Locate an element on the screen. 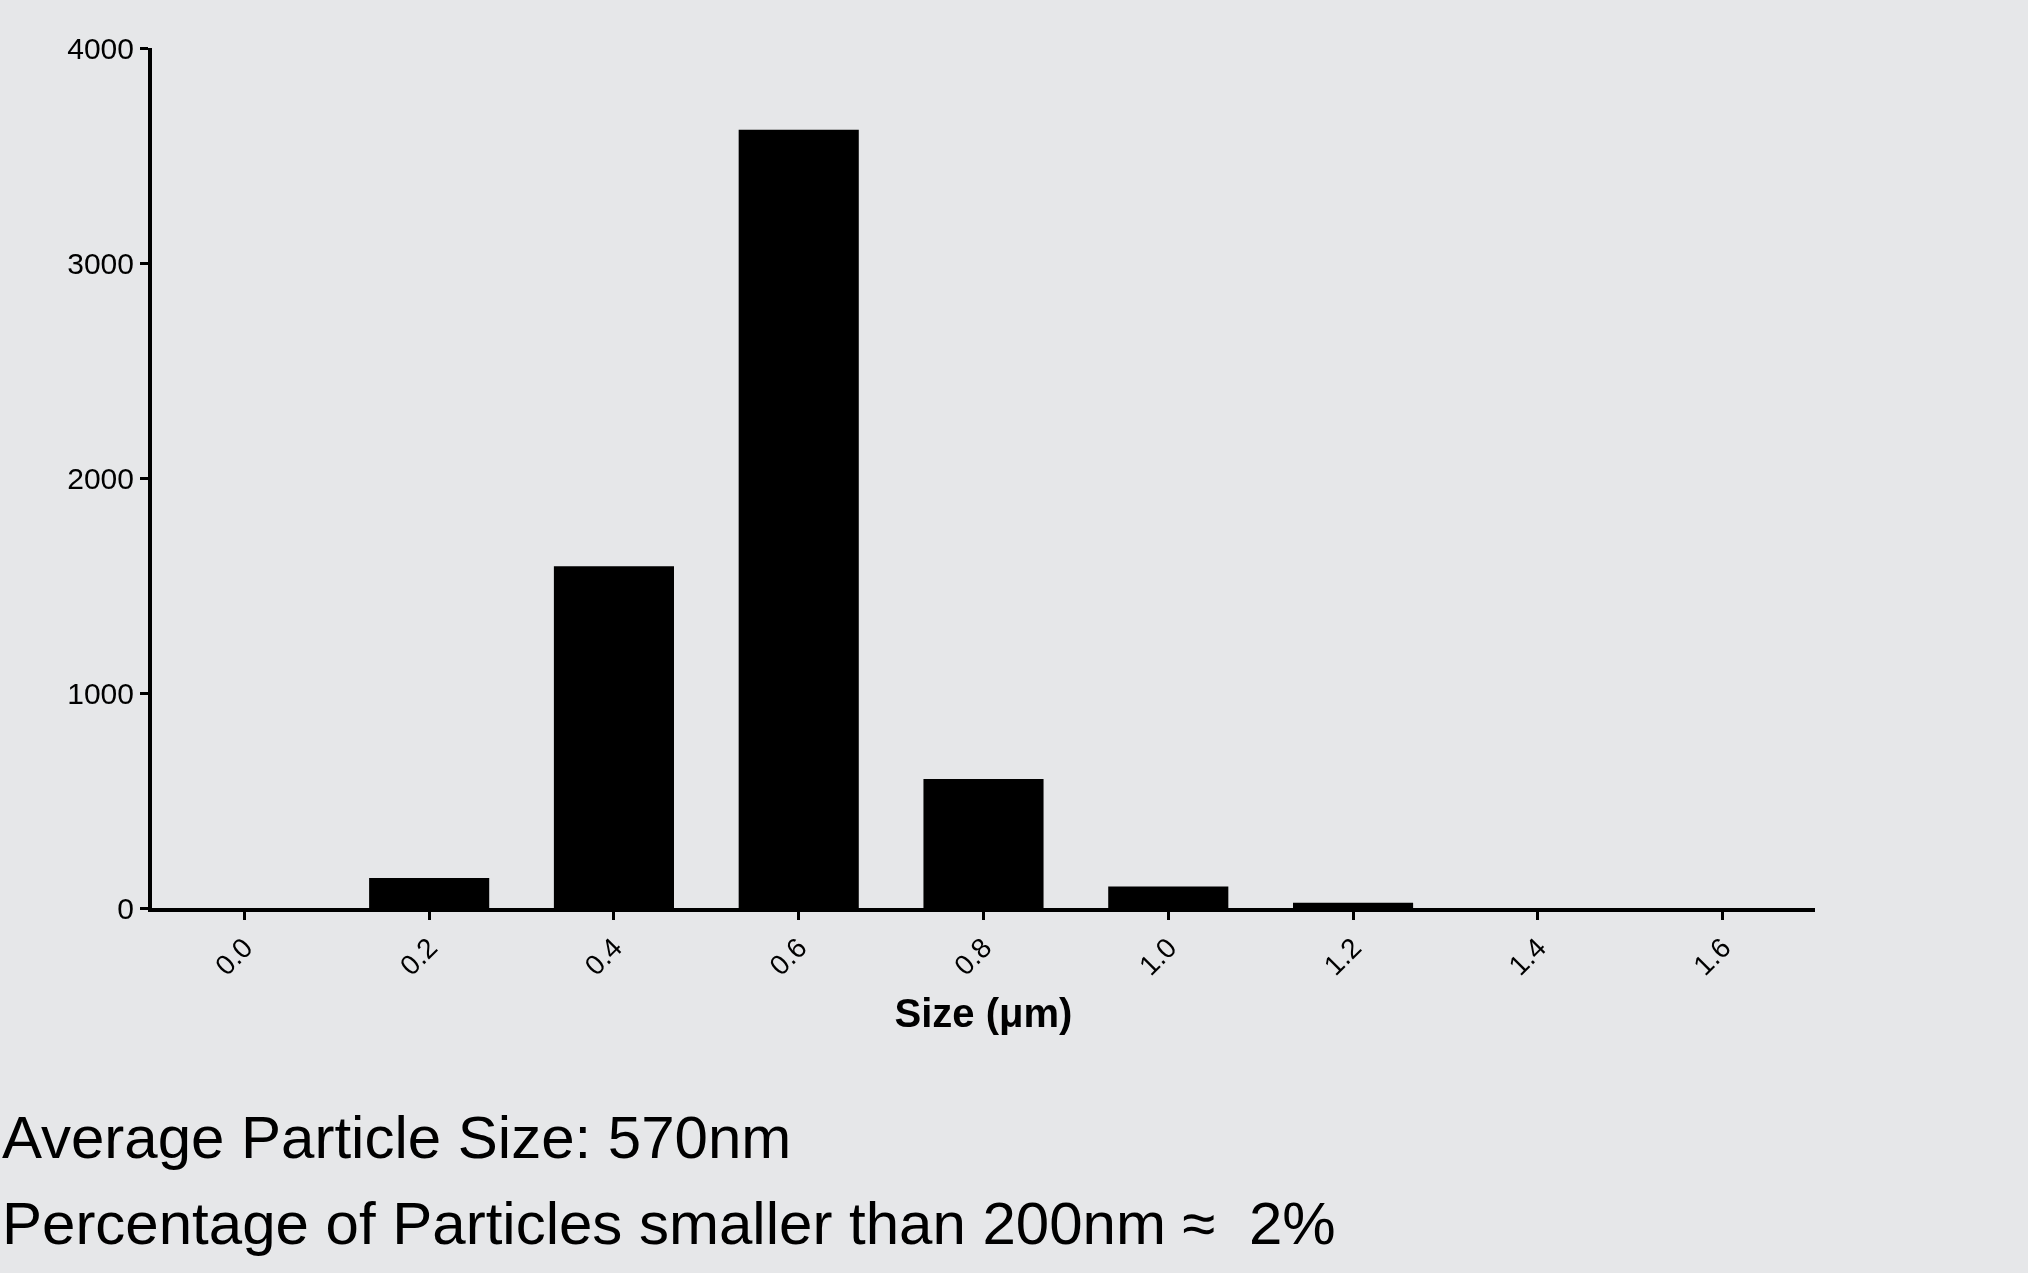 This screenshot has height=1273, width=2028. x-tick-label: 0.2 is located at coordinates (418, 956).